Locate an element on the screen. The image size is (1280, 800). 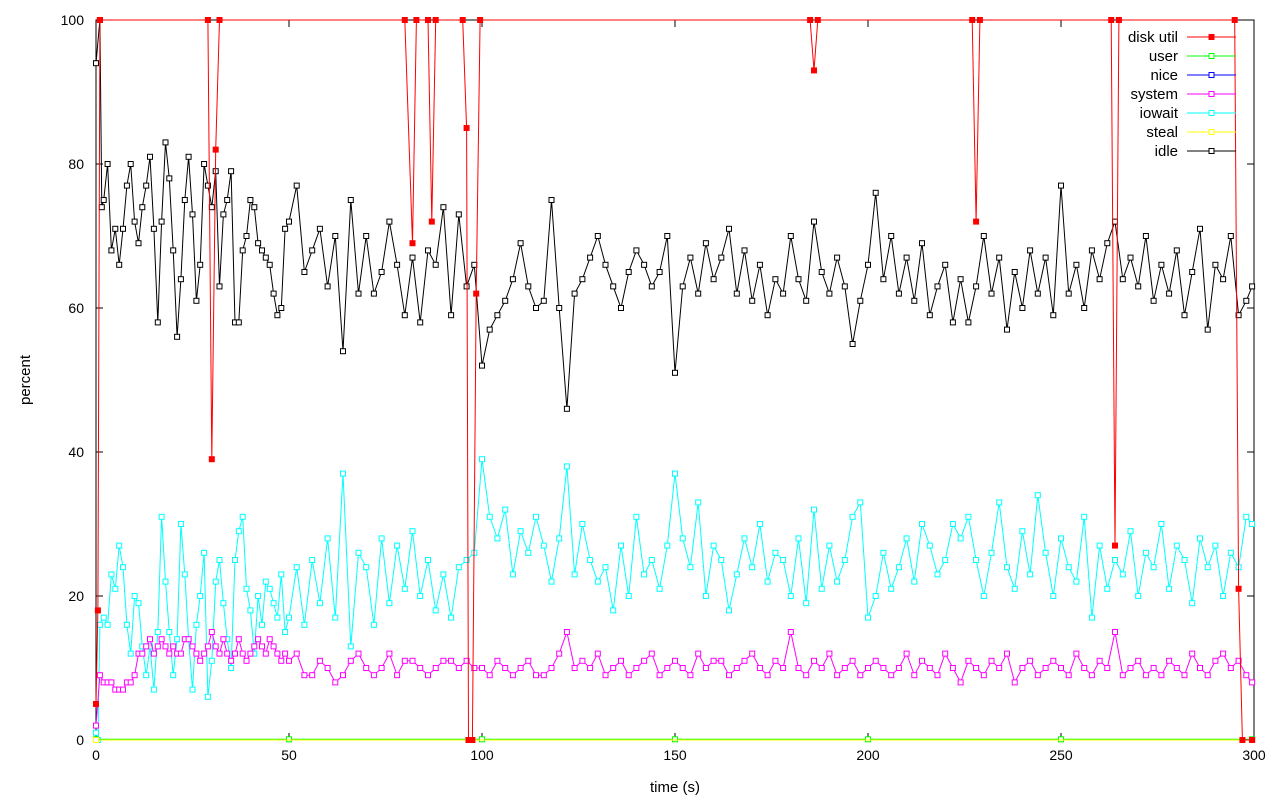
x-axis-label: time (s) is located at coordinates (675, 787).